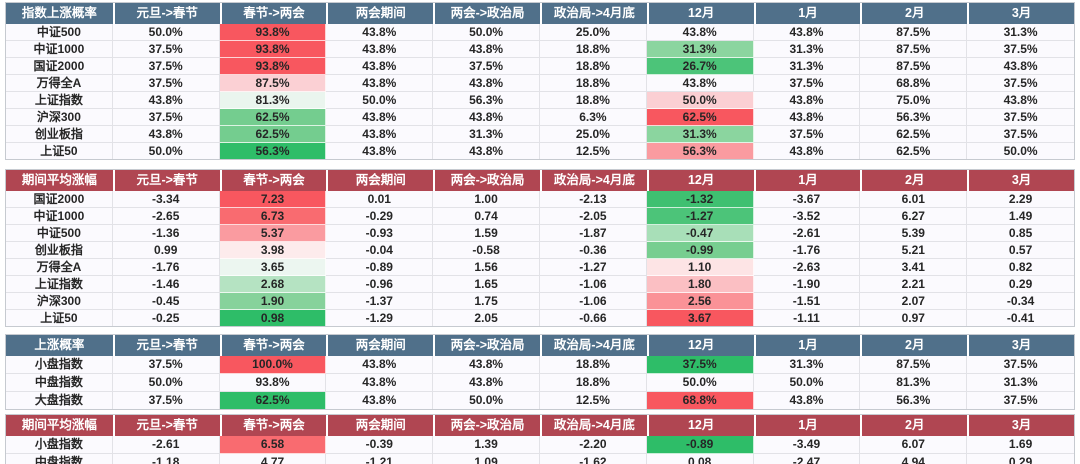 Image resolution: width=1080 pixels, height=464 pixels. I want to click on table-cell: -1.27, so click(700, 216).